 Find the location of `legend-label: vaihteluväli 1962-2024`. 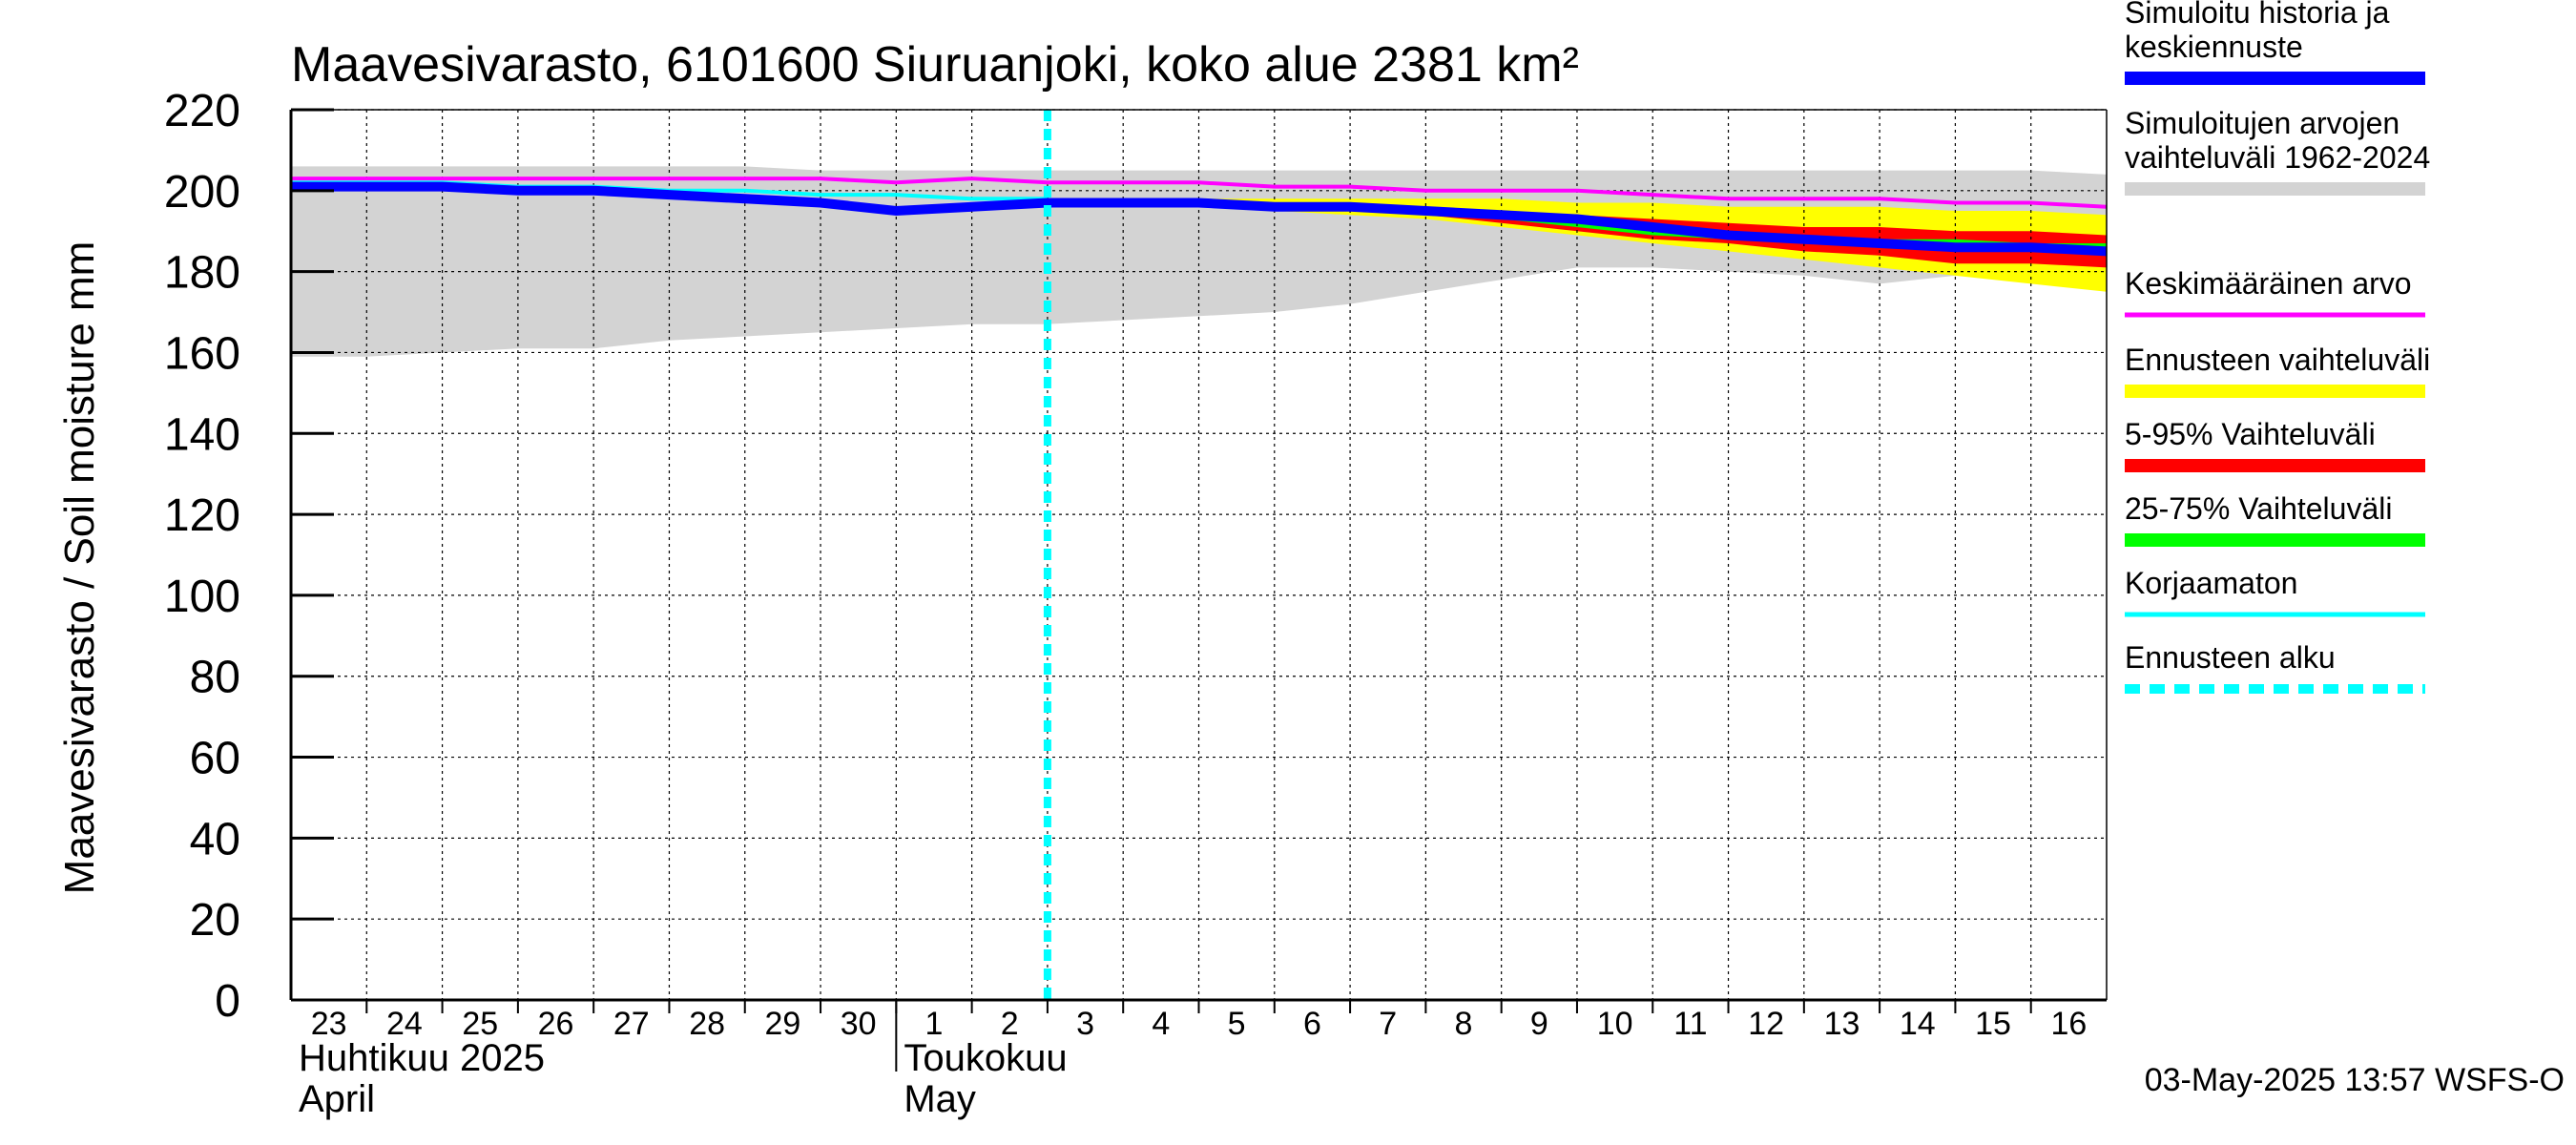

legend-label: vaihteluväli 1962-2024 is located at coordinates (2277, 158).